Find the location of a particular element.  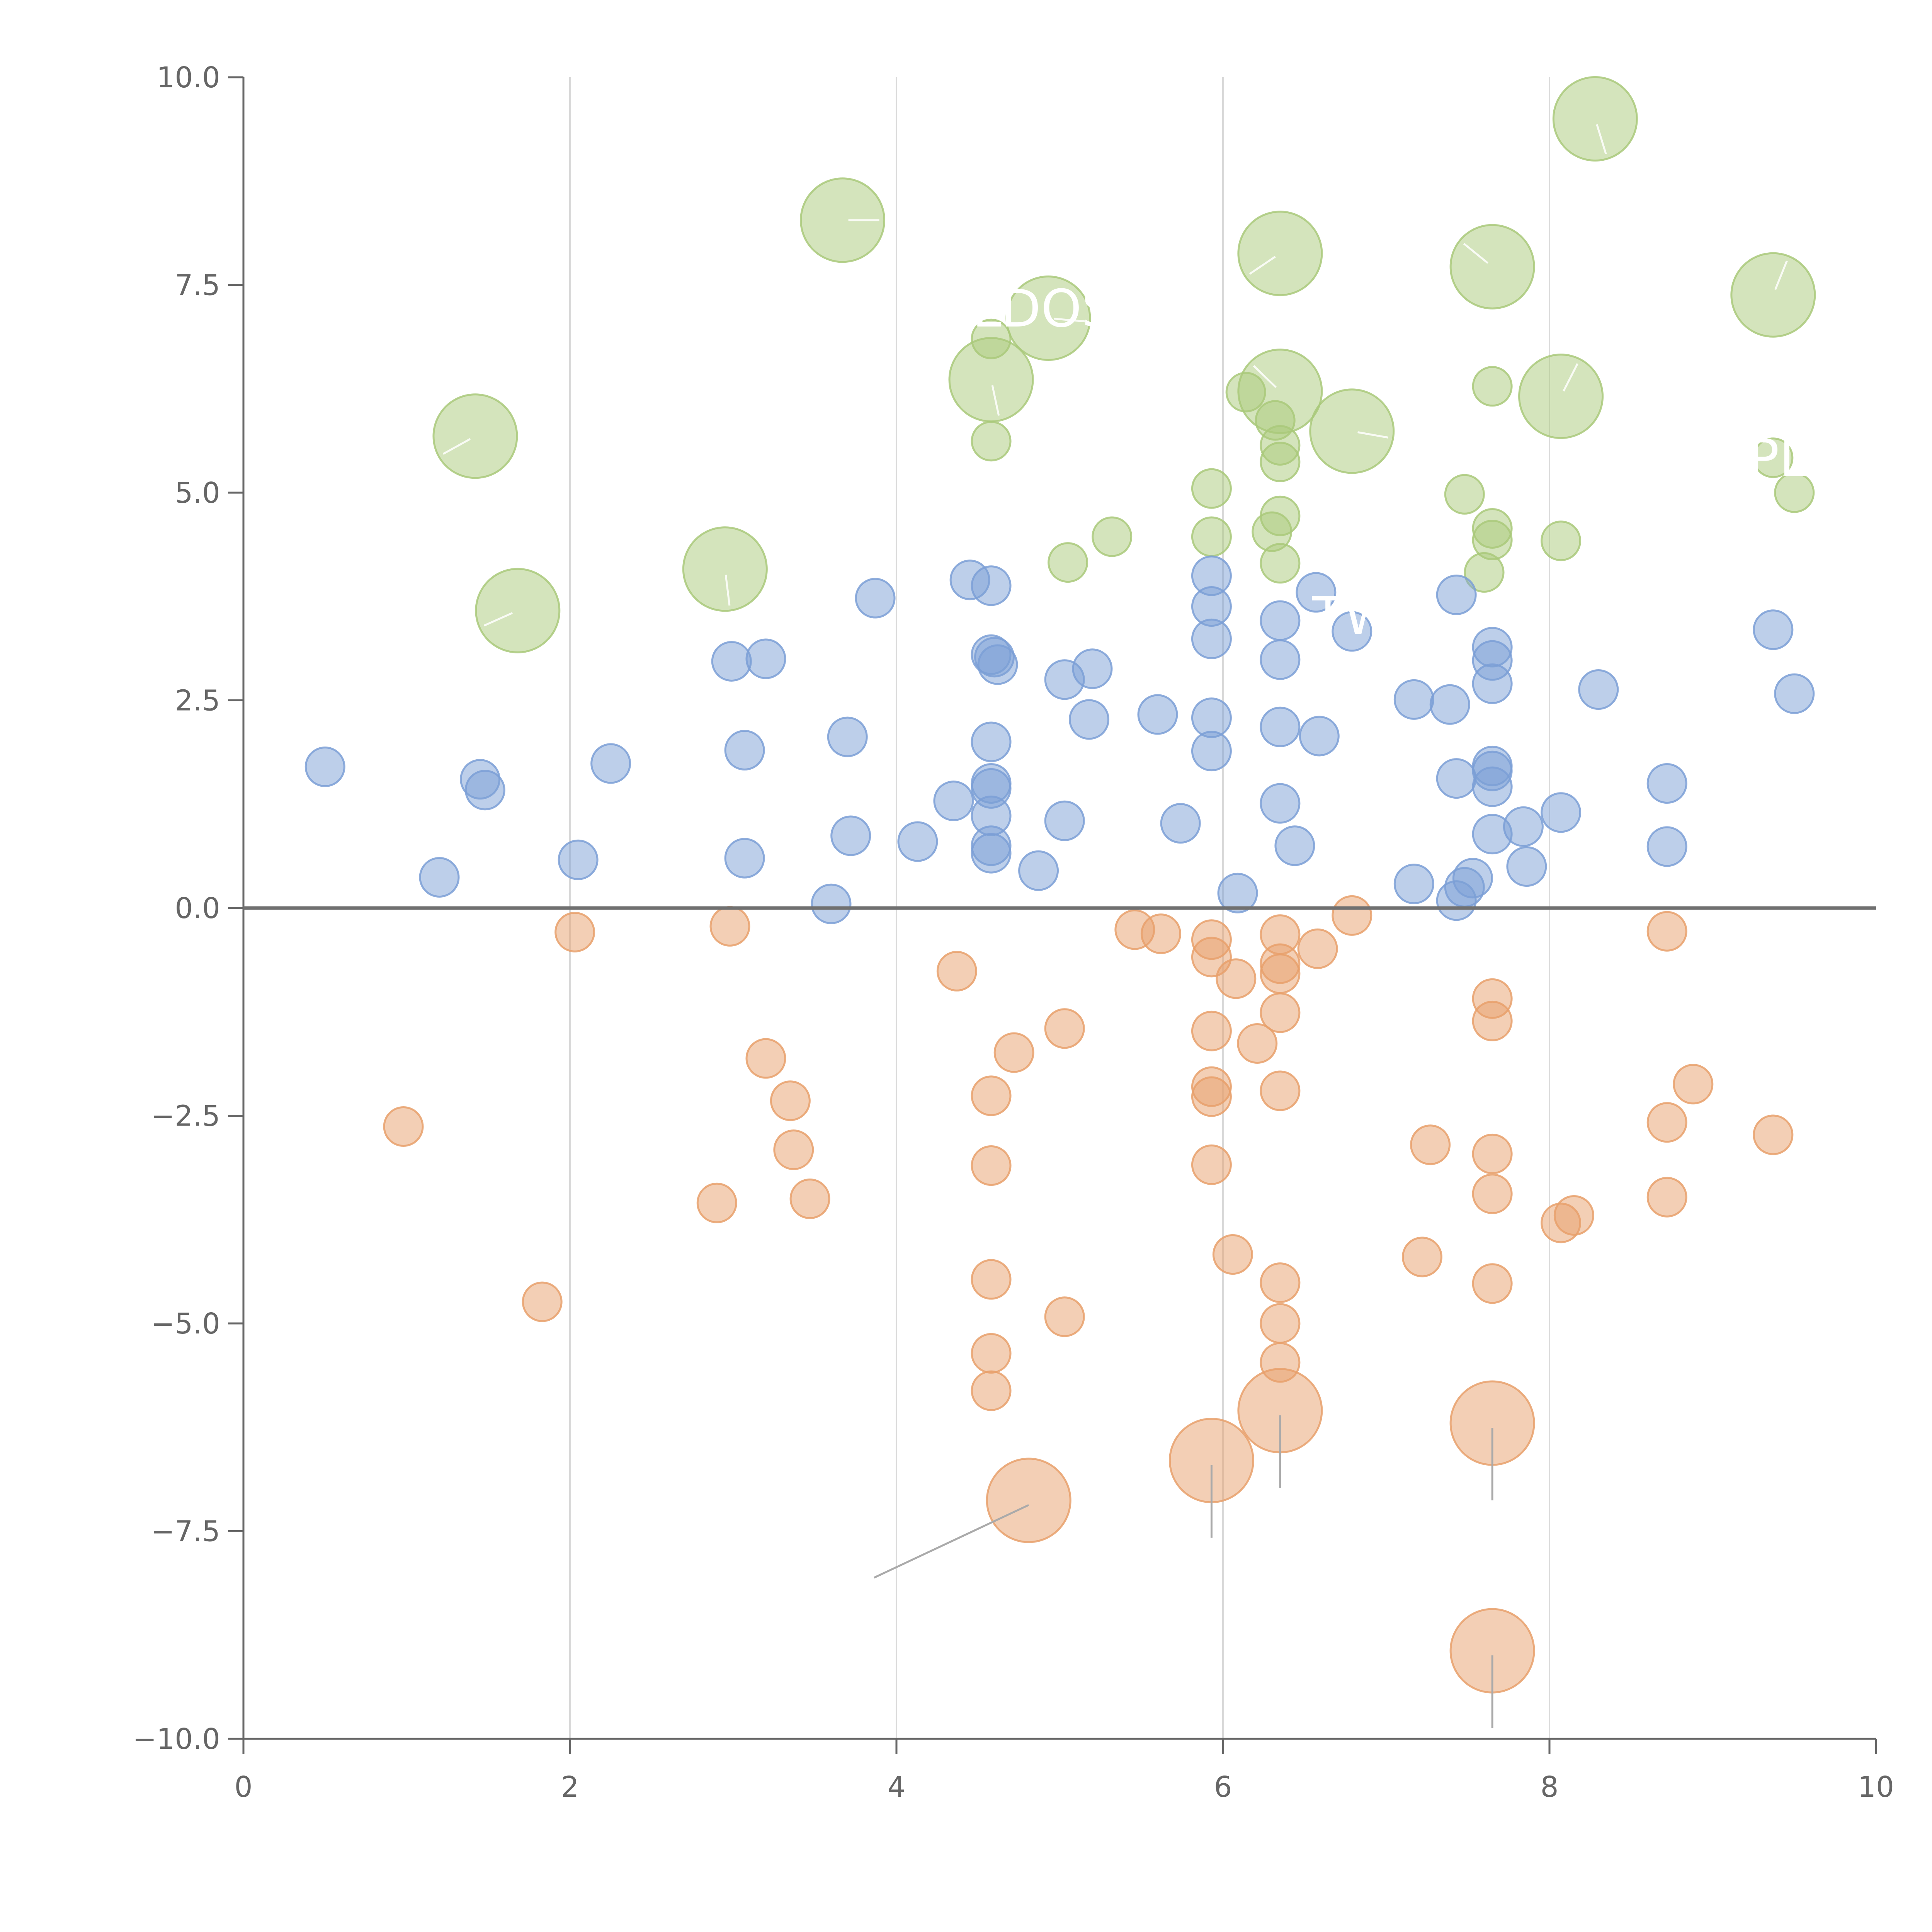

y-tick-label: −10.0 is located at coordinates (176, 1740).